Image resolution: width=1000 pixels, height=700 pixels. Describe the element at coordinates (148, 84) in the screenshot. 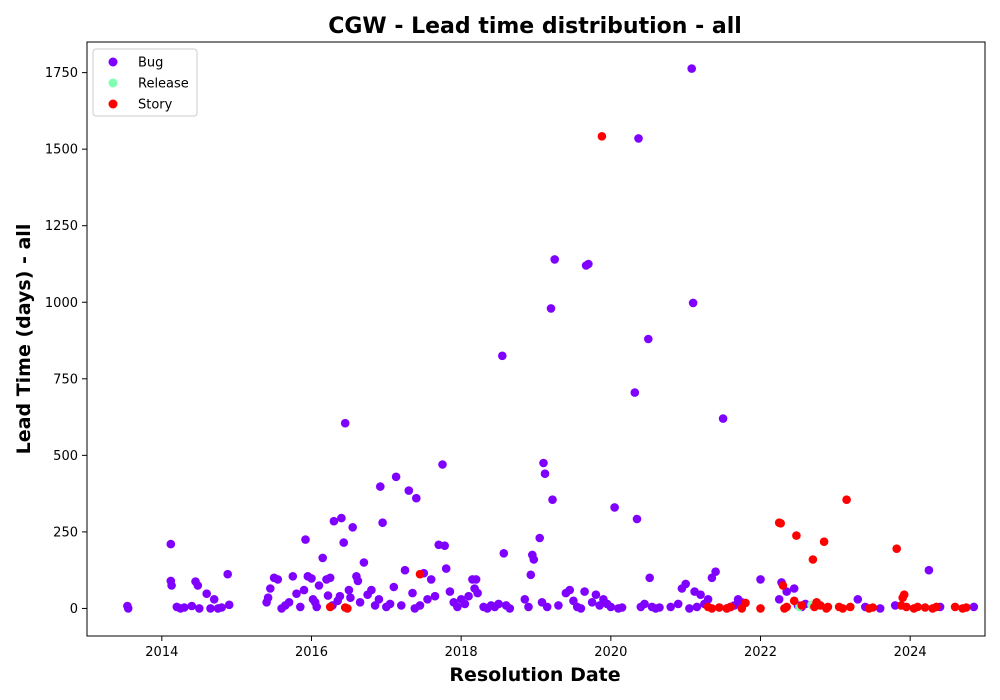

I see `legend-item-release: Release` at that location.